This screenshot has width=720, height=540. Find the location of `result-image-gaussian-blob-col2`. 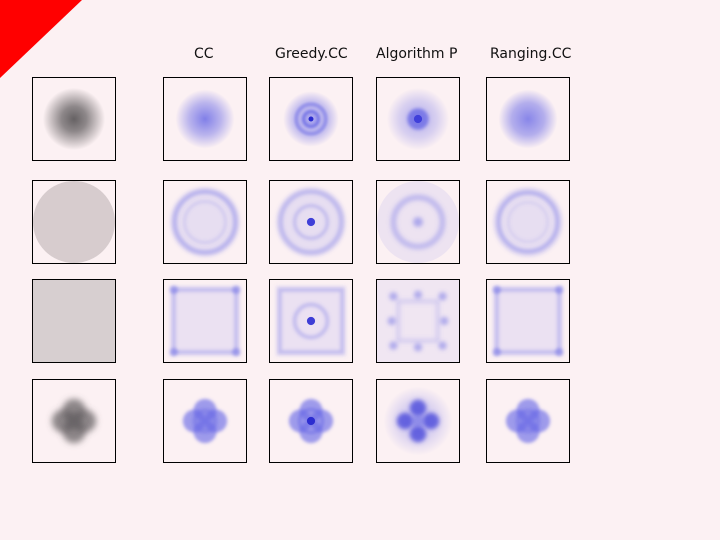

result-image-gaussian-blob-col2 is located at coordinates (311, 119).